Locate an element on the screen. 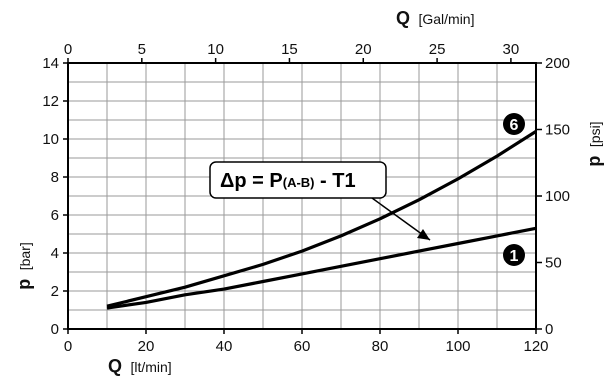 The height and width of the screenshot is (381, 613). top-tick-label: 15 is located at coordinates (289, 49).